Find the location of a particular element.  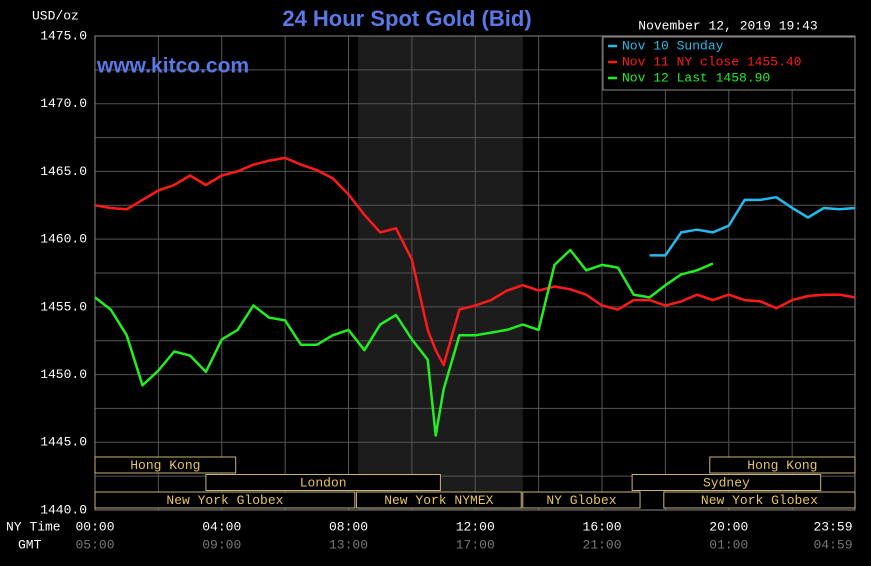

legend-box is located at coordinates (729, 63).